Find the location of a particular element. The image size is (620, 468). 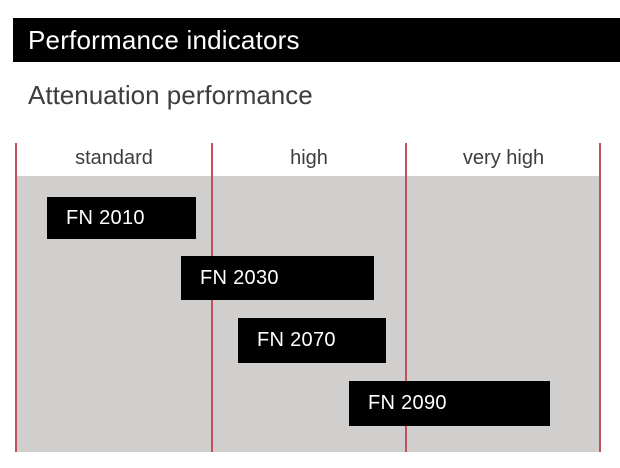

bar-fn-2090: FN 2090 is located at coordinates (449, 403).